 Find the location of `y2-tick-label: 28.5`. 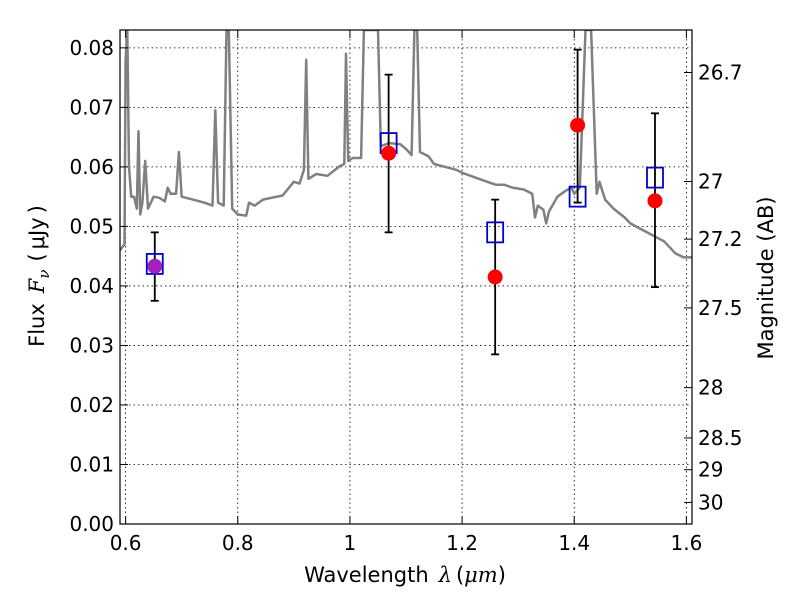

y2-tick-label: 28.5 is located at coordinates (720, 438).